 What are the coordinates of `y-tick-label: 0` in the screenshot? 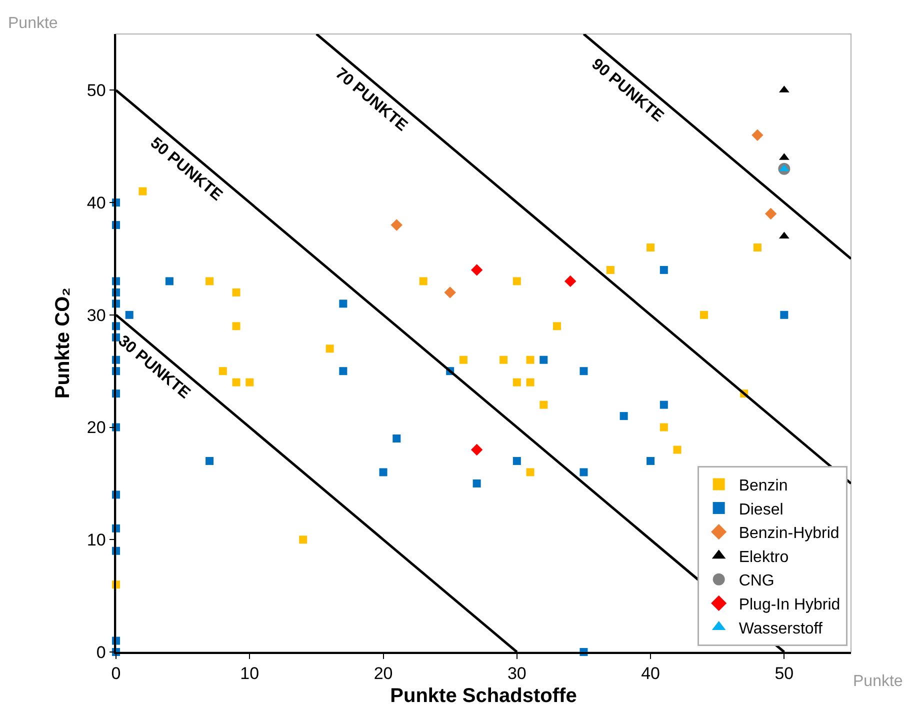 It's located at (101, 652).